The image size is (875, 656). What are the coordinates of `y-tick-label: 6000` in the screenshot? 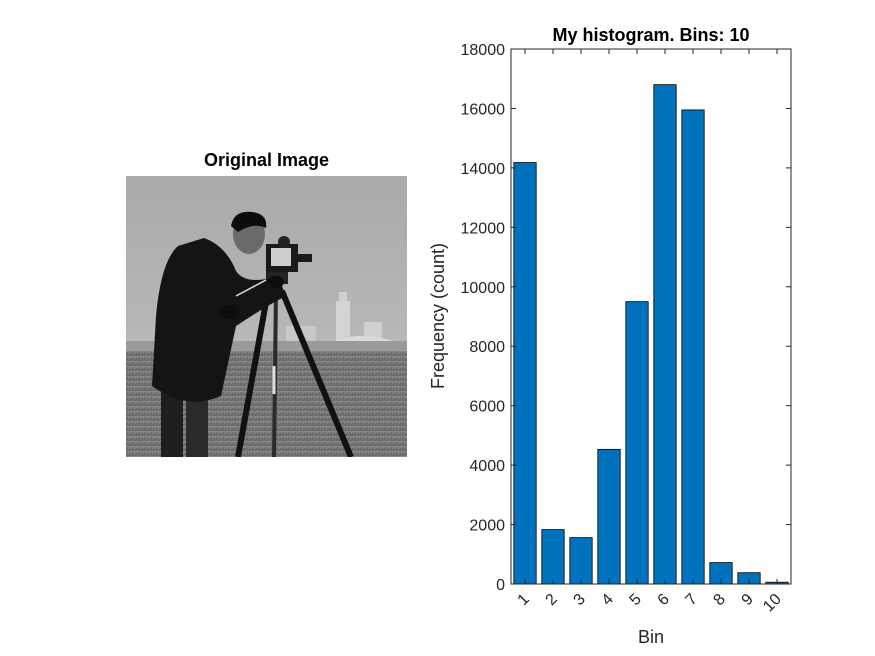 It's located at (487, 407).